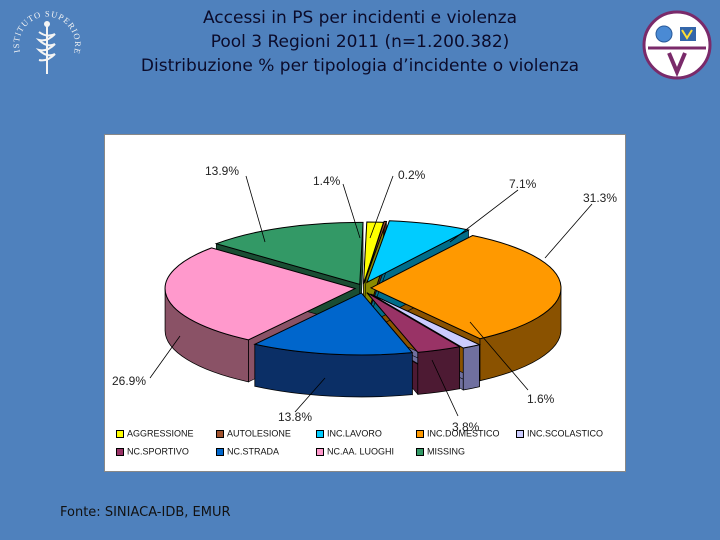  I want to click on leader-line-inc-domestico, so click(568, 231).